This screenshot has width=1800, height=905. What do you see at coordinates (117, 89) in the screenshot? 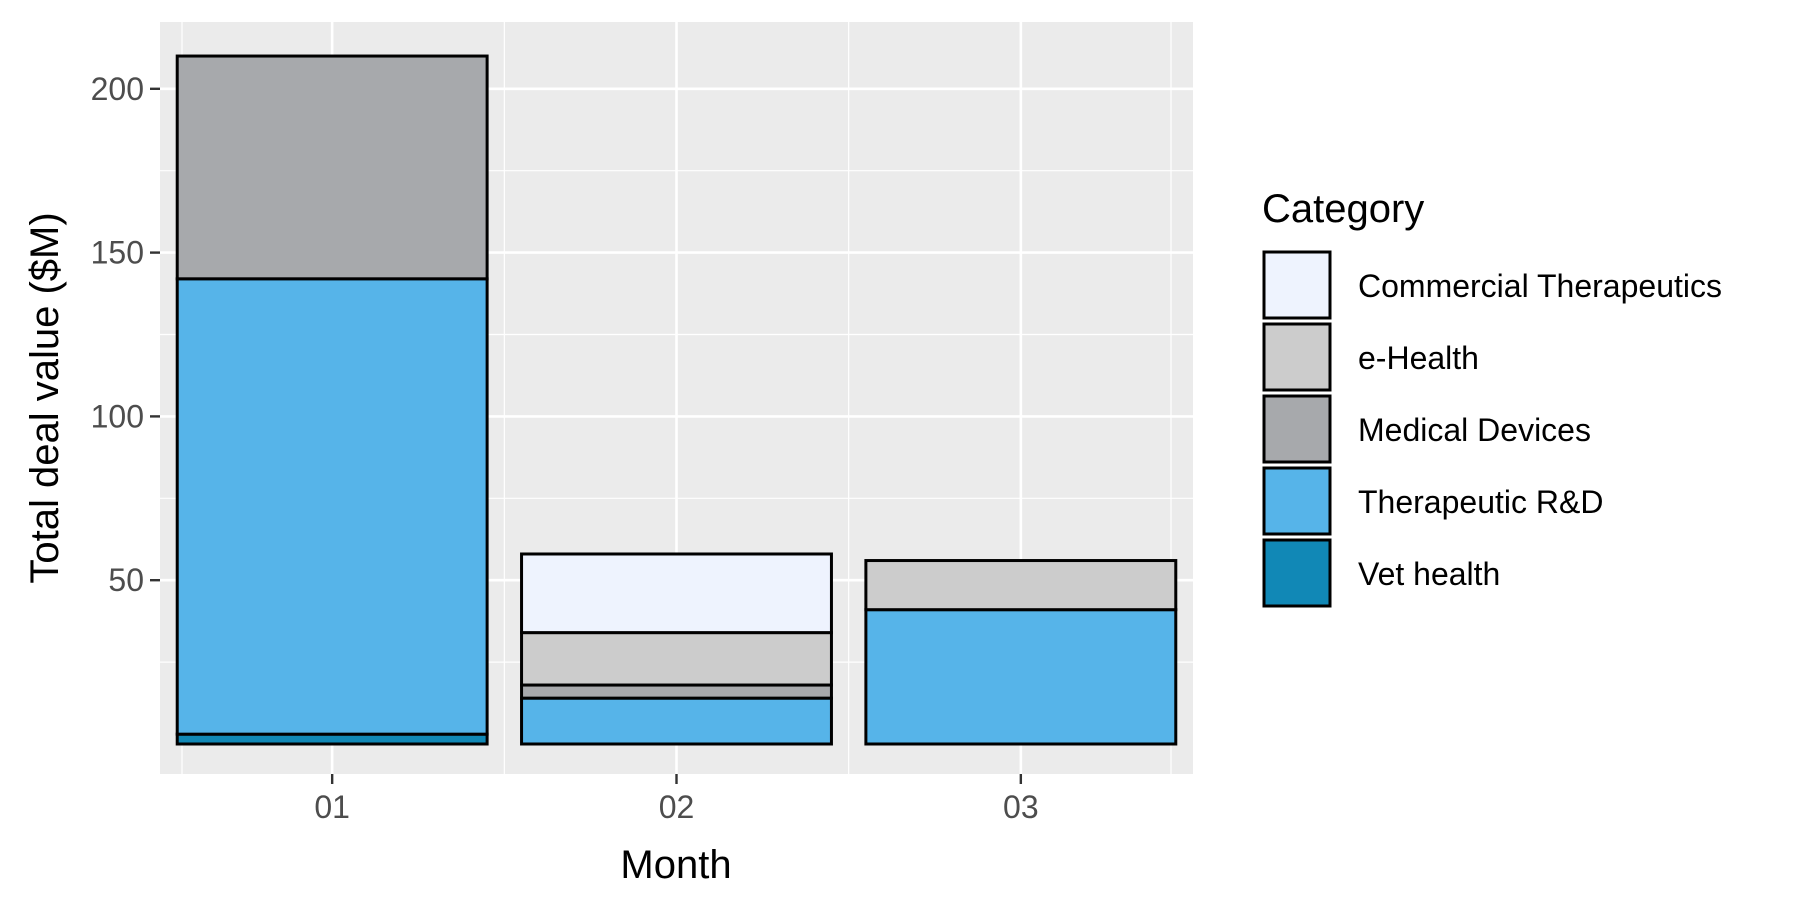
I see `y-tick-label: 200` at bounding box center [117, 89].